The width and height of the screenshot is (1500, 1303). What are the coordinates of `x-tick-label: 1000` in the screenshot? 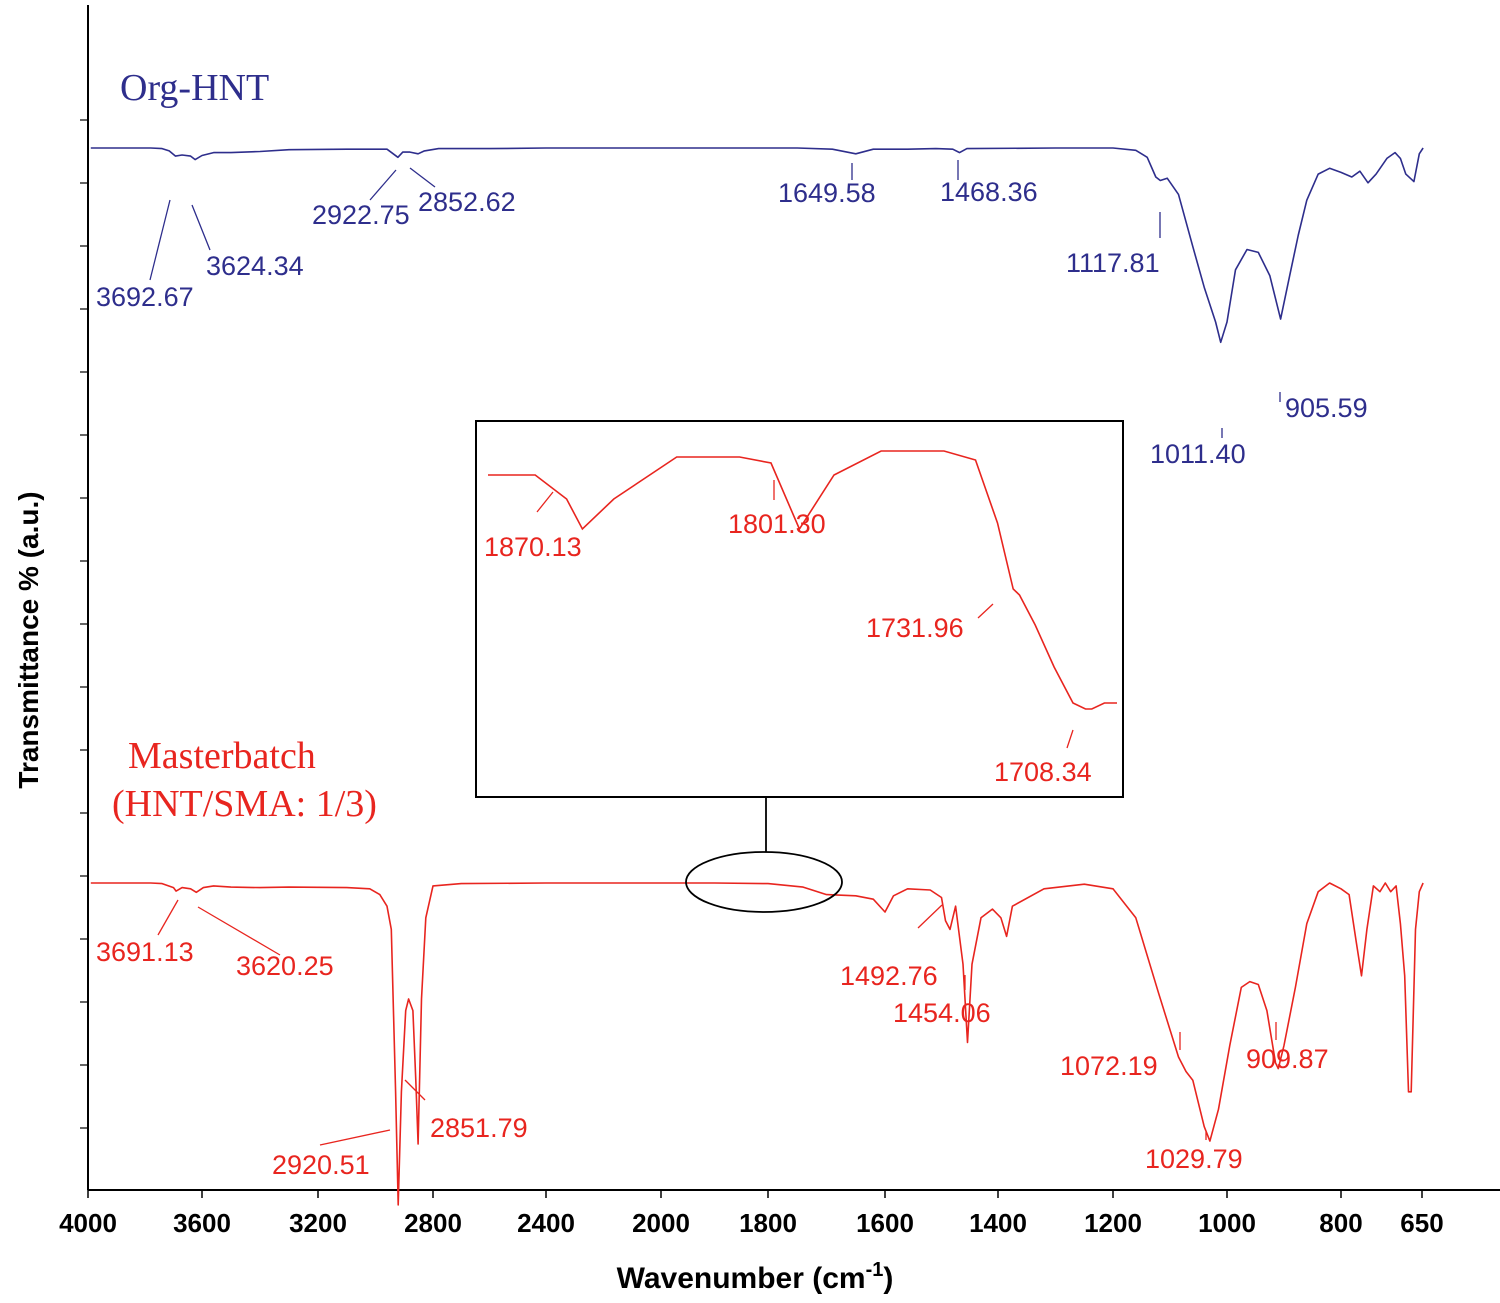 It's located at (1227, 1223).